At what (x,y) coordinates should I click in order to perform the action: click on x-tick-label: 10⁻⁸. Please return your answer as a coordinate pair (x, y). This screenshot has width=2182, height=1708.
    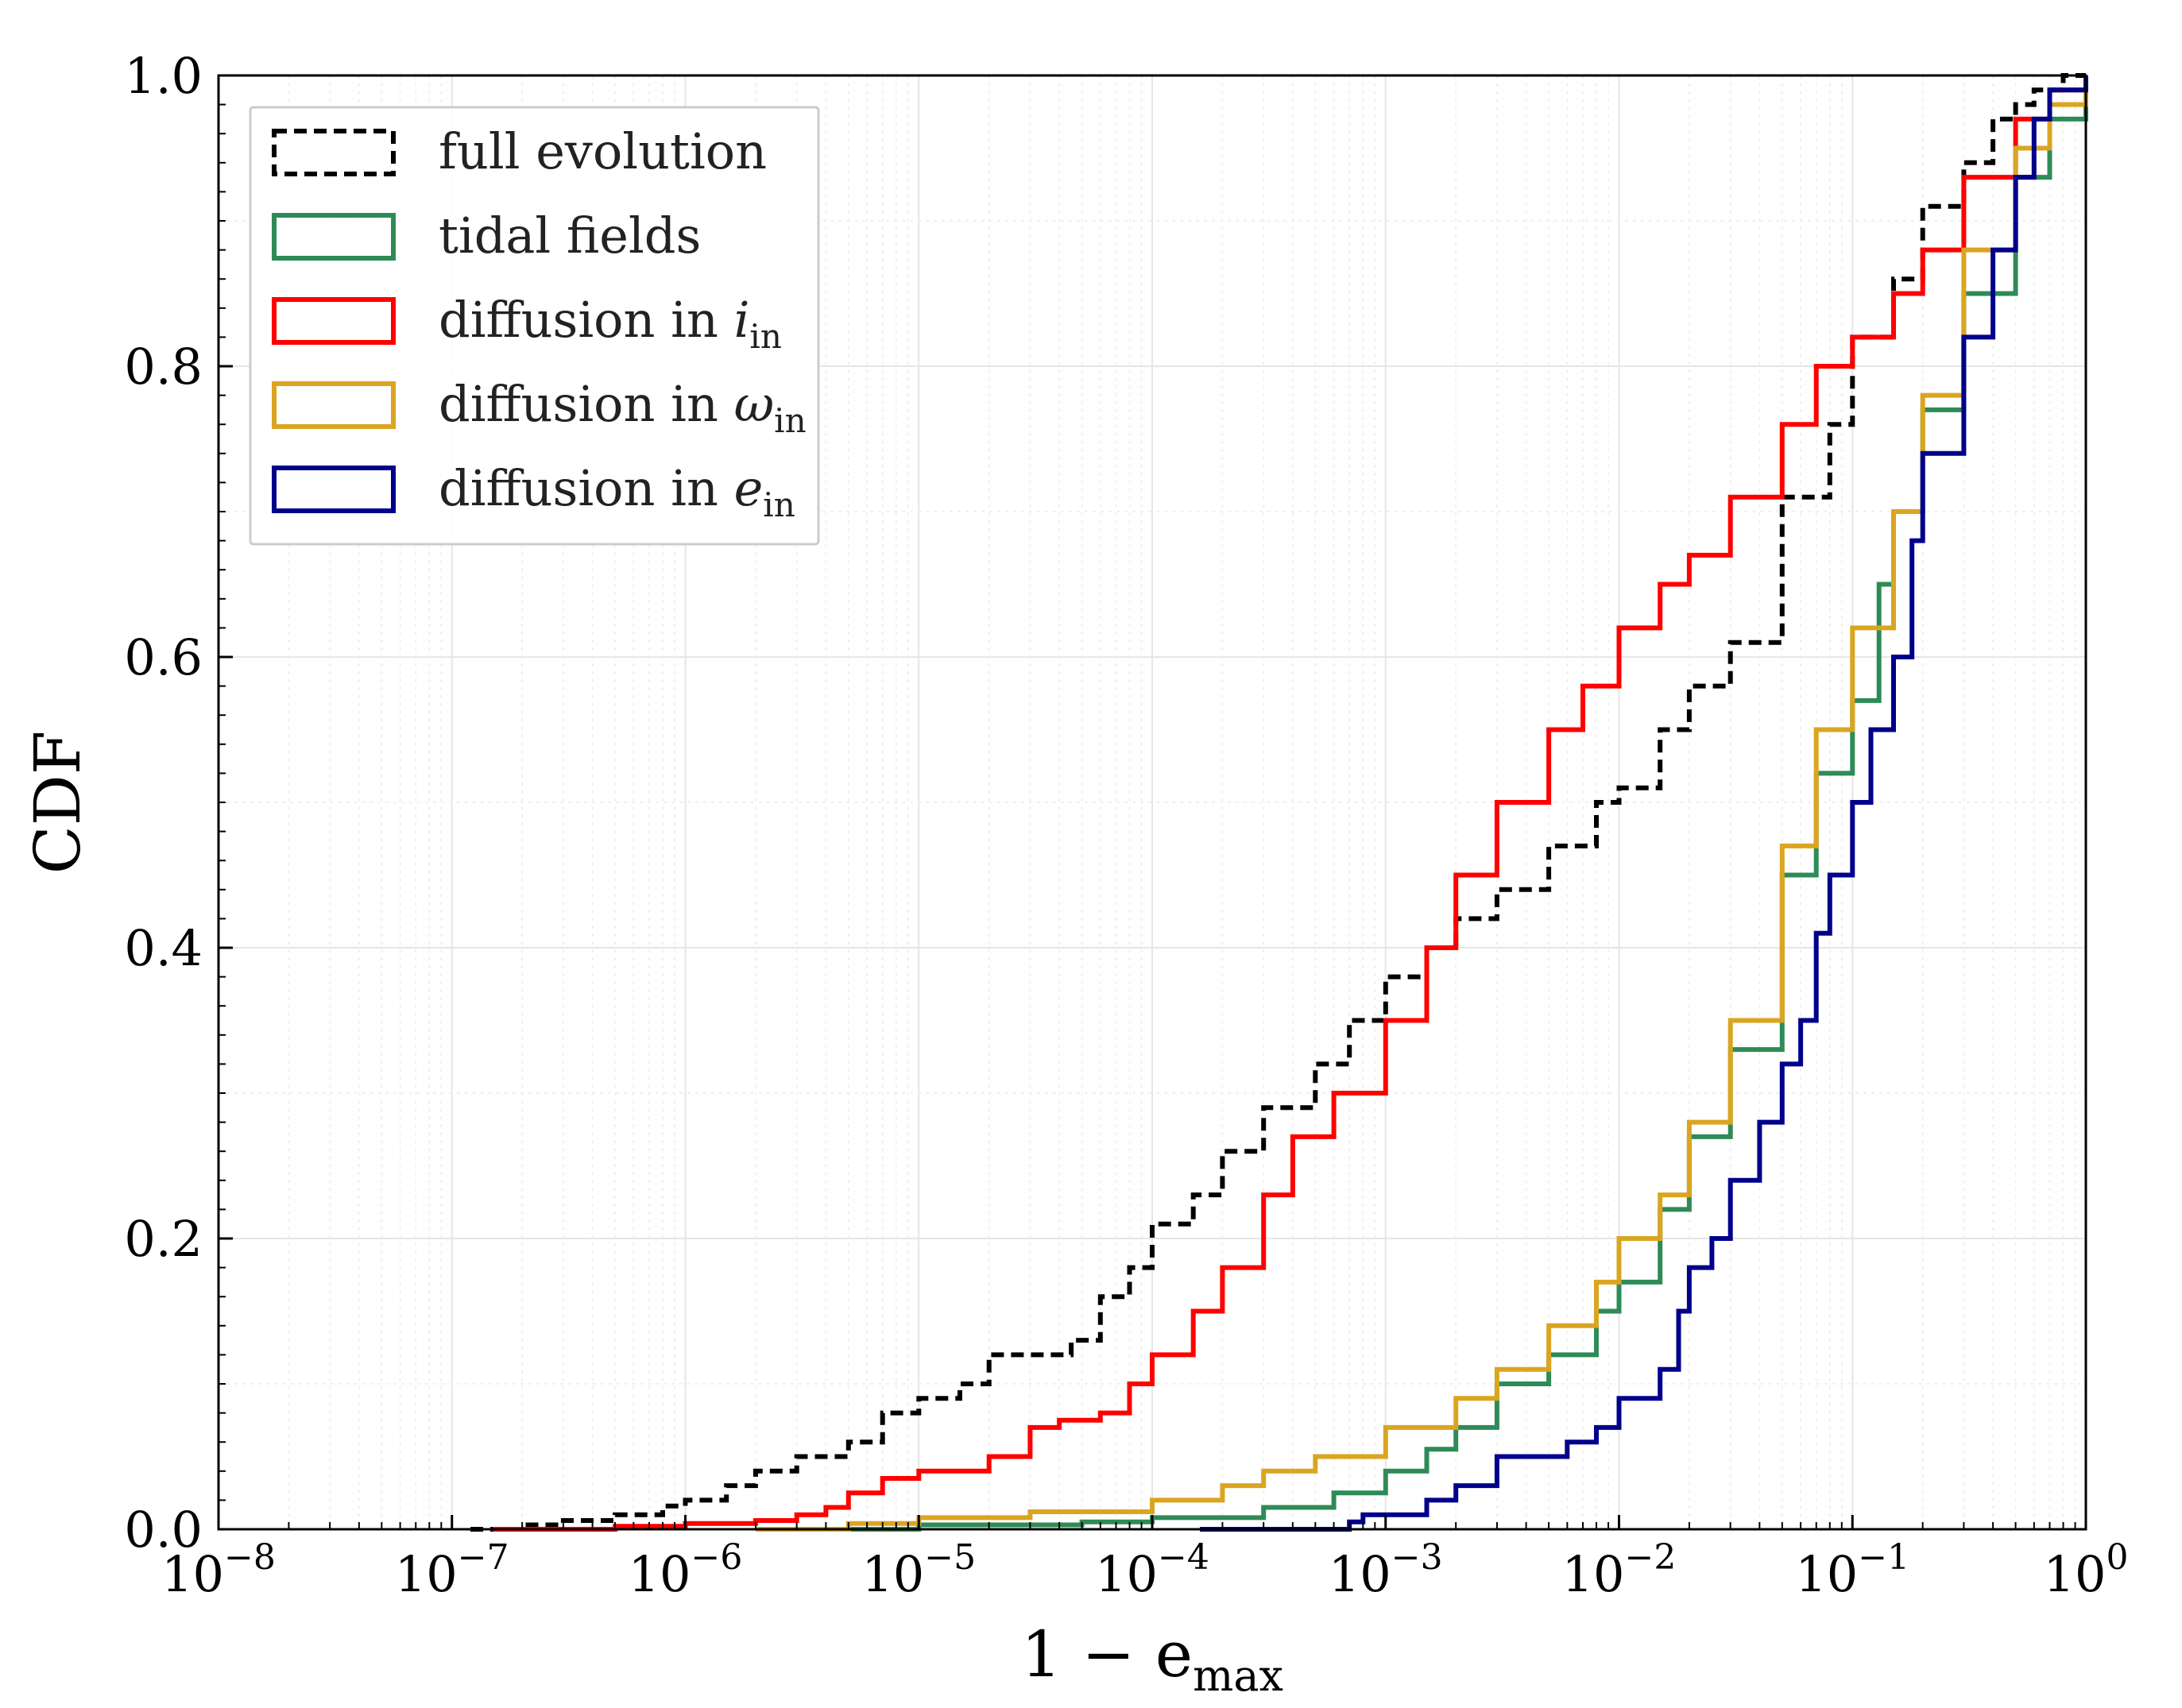
    Looking at the image, I should click on (219, 1570).